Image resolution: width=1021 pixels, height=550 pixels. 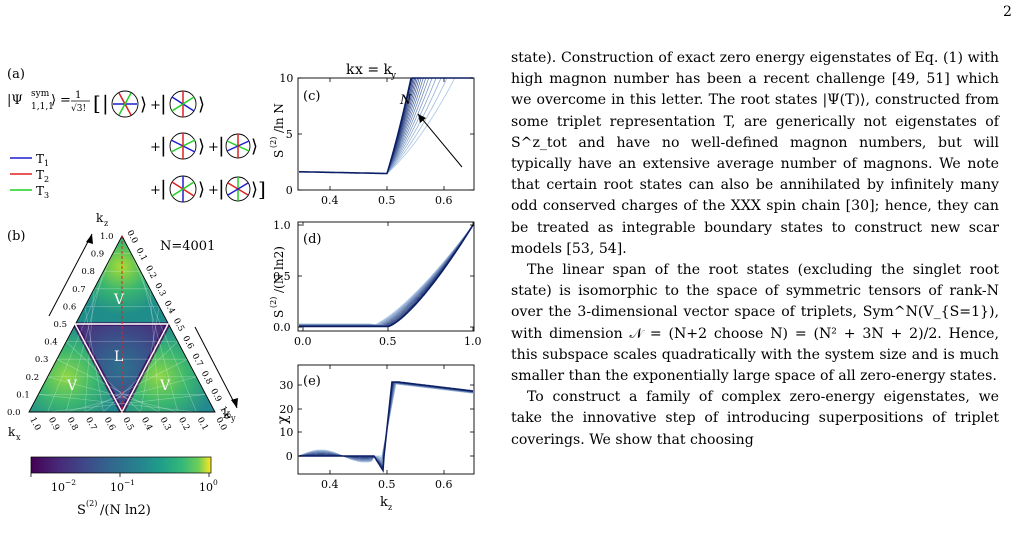 I want to click on y-tick-label: 20, so click(x=286, y=409).